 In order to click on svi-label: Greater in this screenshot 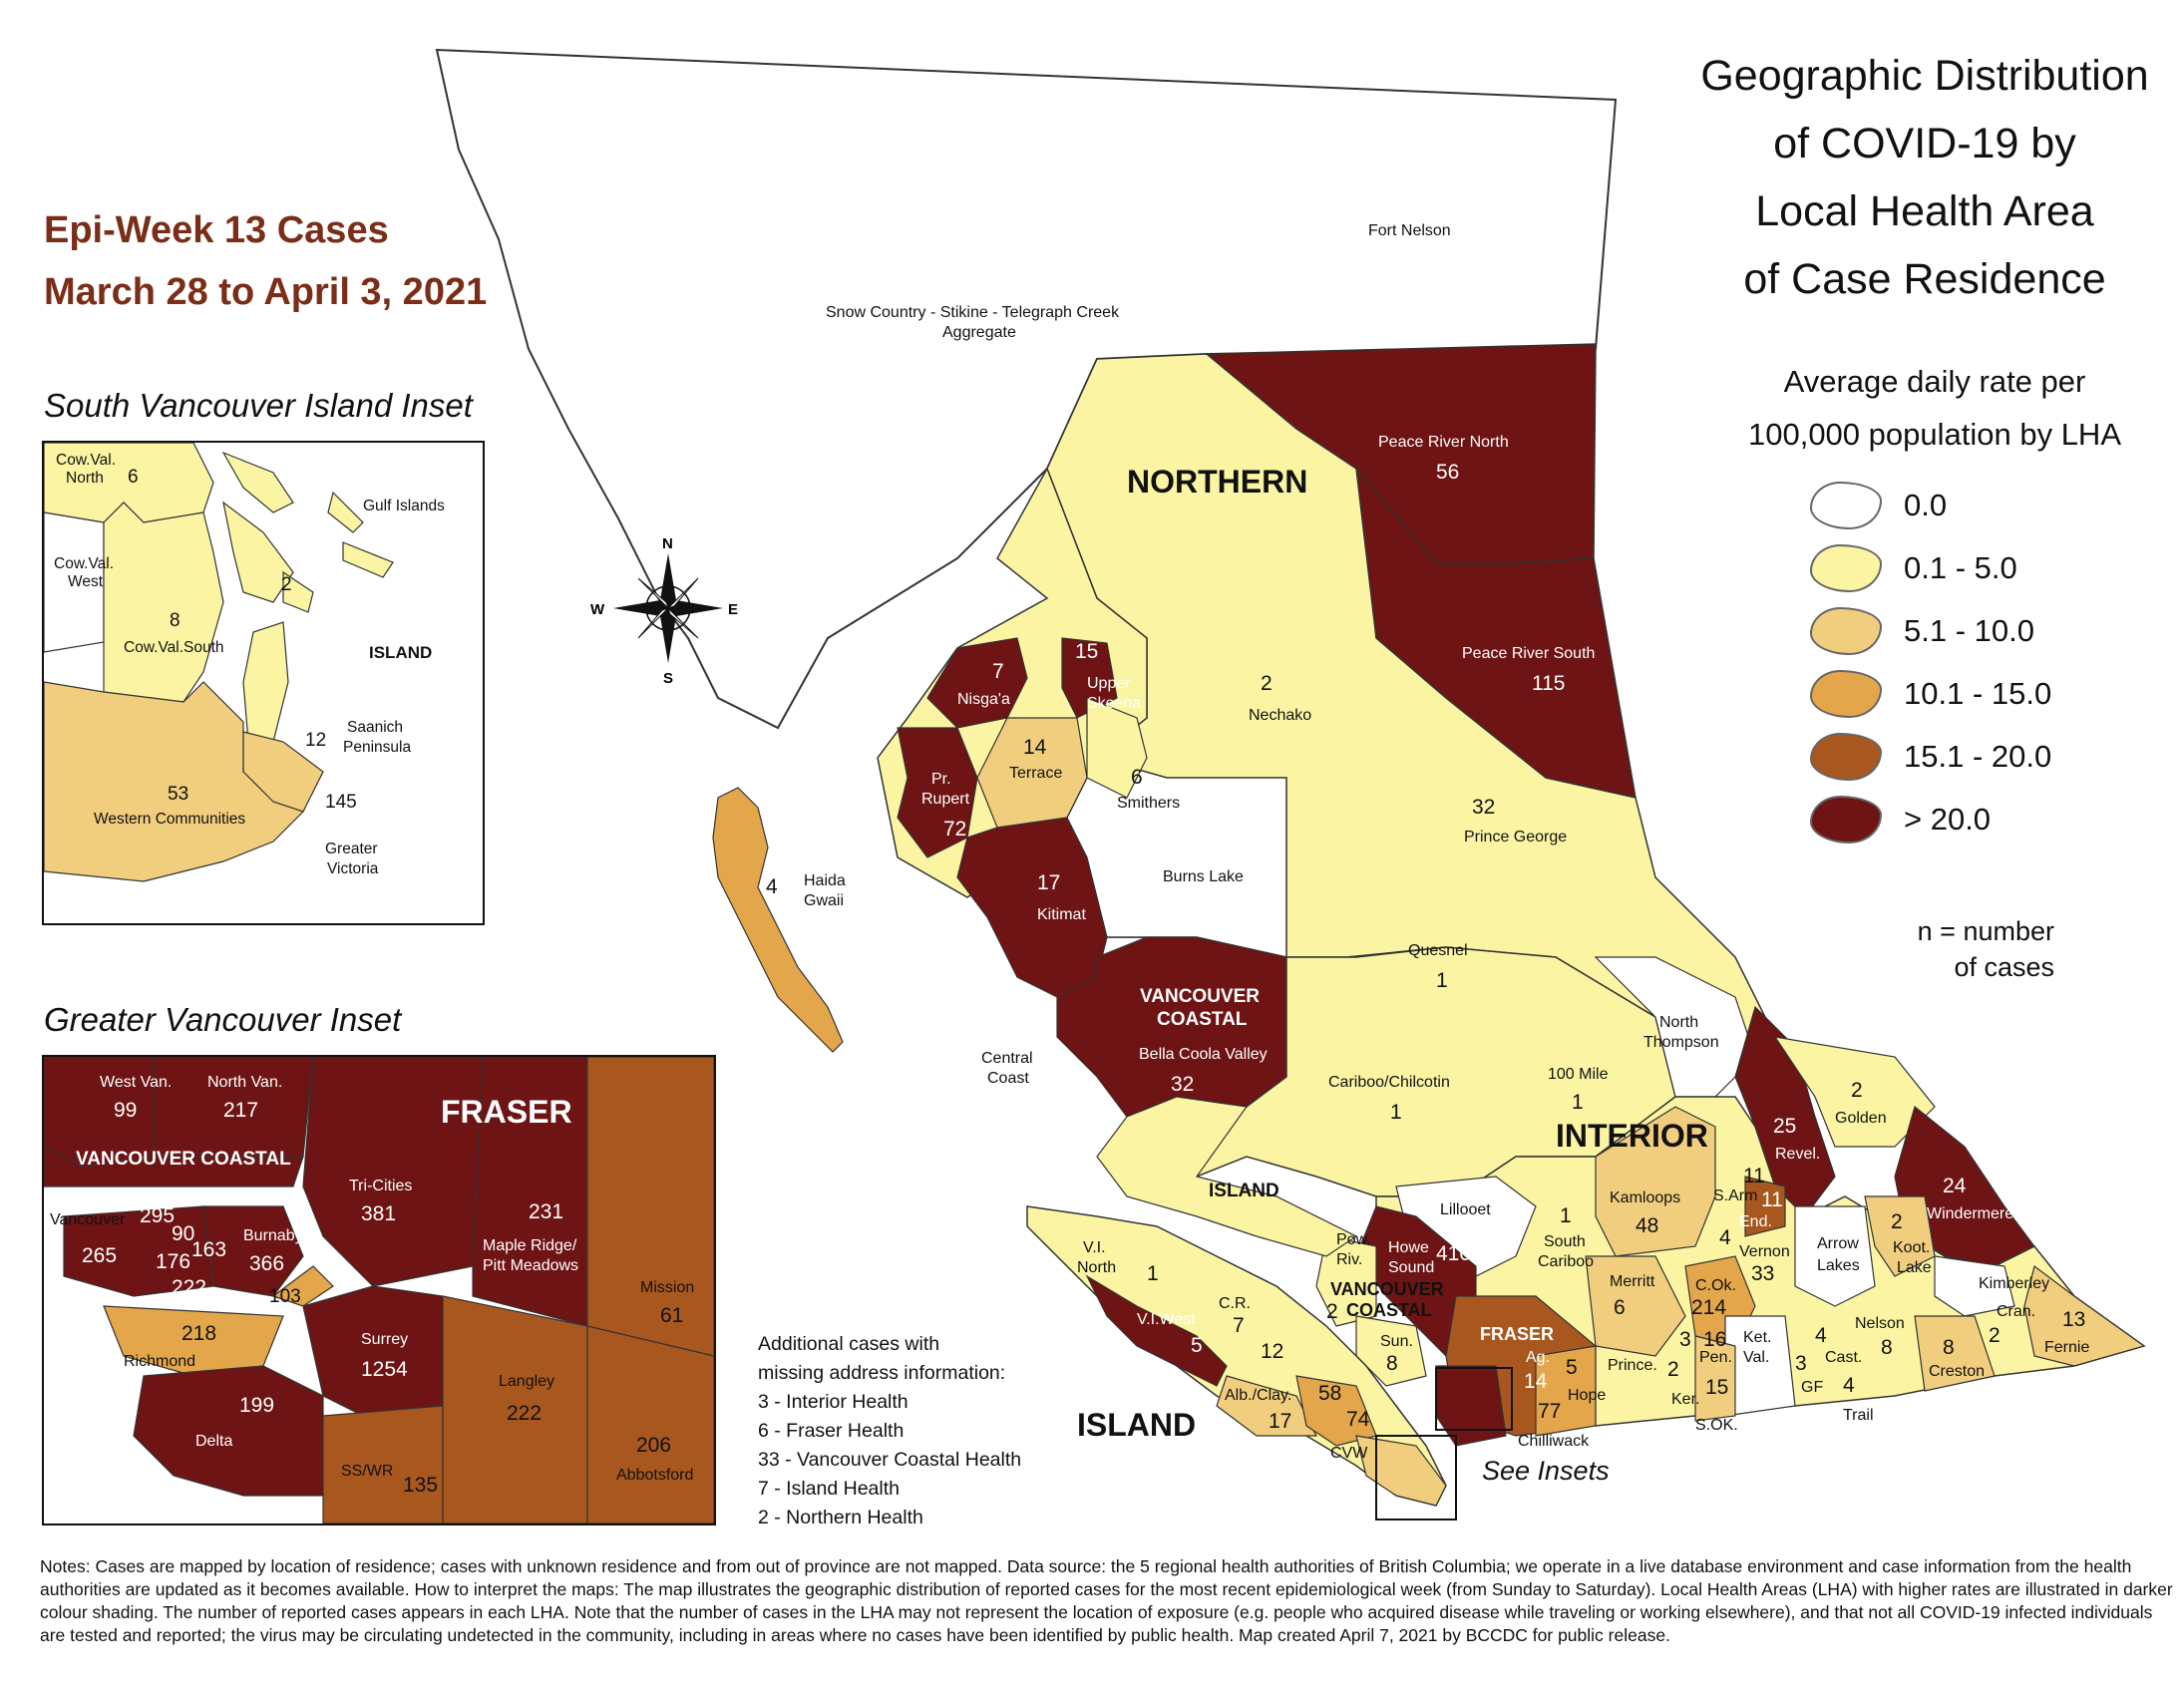, I will do `click(351, 849)`.